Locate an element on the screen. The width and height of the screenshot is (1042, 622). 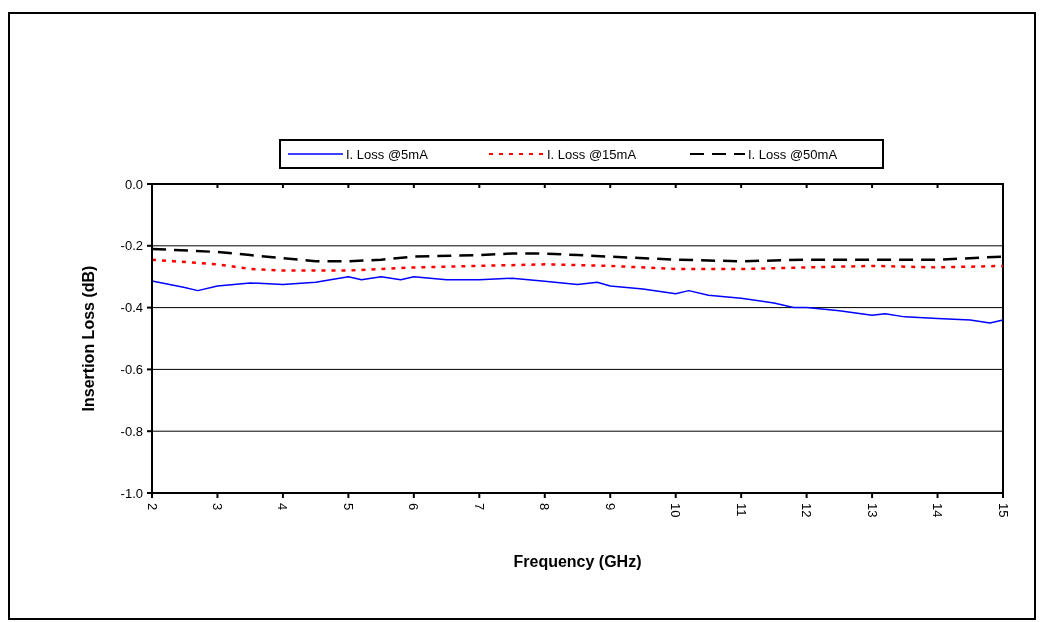
x-tick-label: 13 is located at coordinates (872, 510).